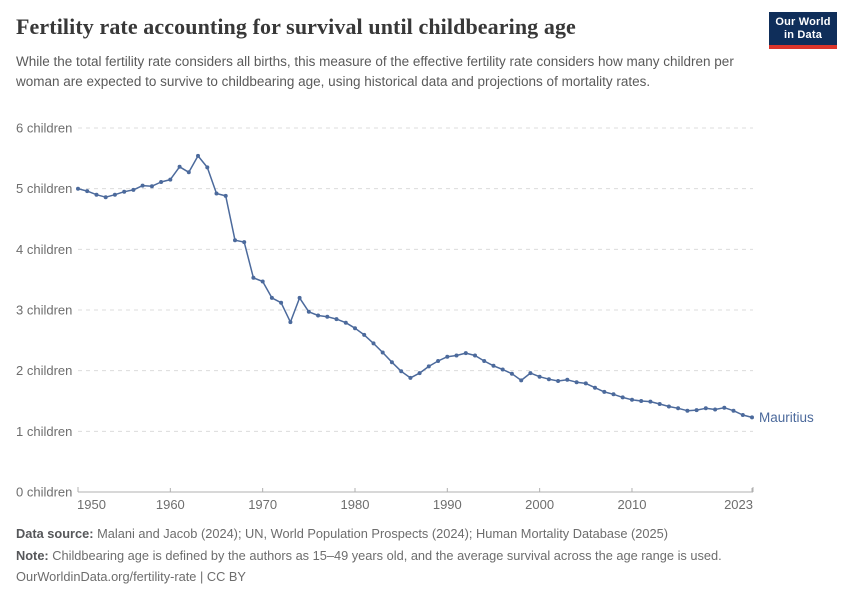 The image size is (850, 600). What do you see at coordinates (44, 492) in the screenshot?
I see `y-tick-label: 0 children` at bounding box center [44, 492].